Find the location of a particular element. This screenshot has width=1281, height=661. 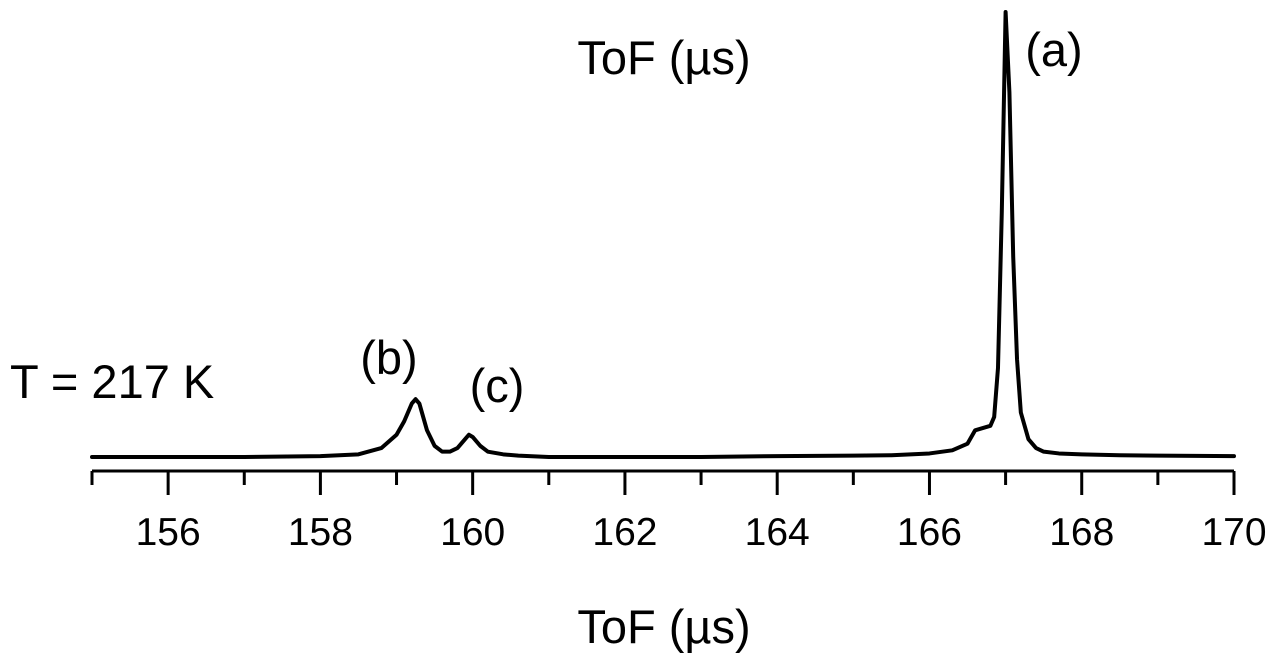

x-tick-label: 166 is located at coordinates (929, 532).